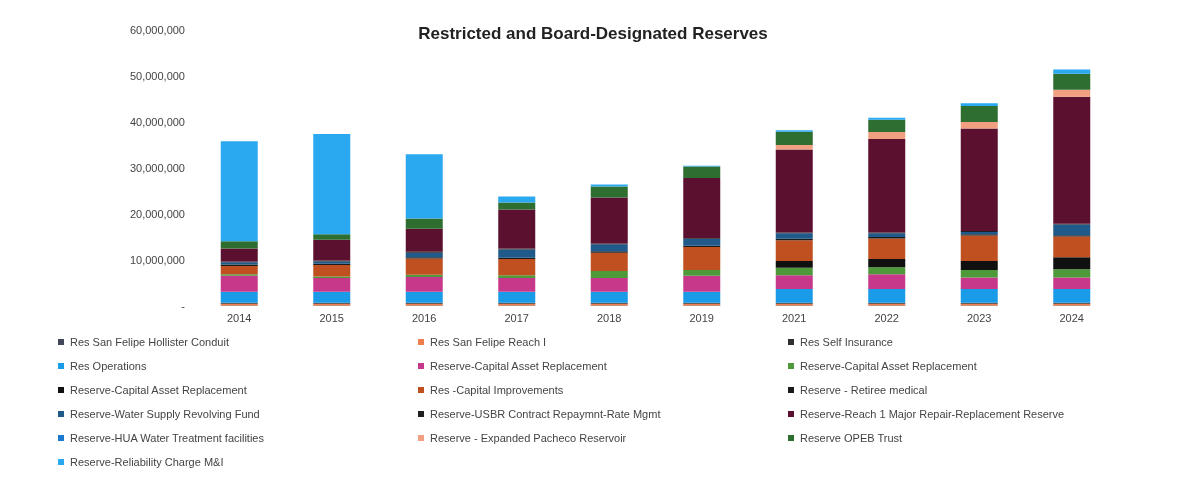  I want to click on x-tick-label: 2018, so click(609, 317).